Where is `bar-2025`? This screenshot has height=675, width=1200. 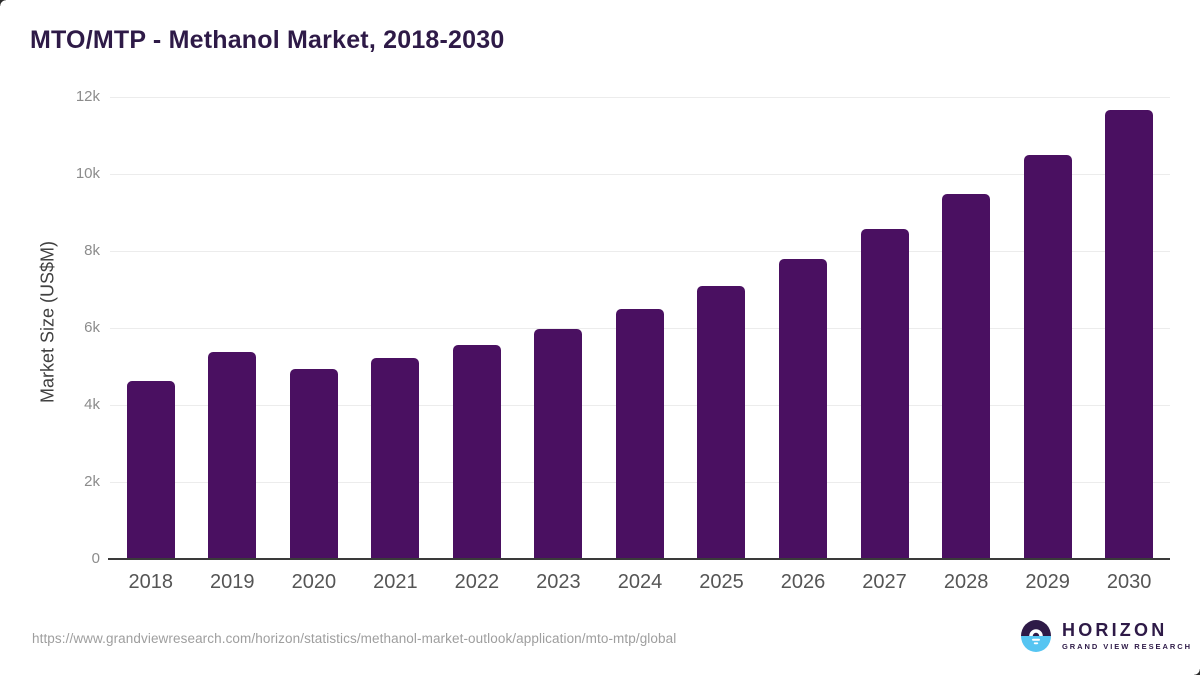 bar-2025 is located at coordinates (721, 422).